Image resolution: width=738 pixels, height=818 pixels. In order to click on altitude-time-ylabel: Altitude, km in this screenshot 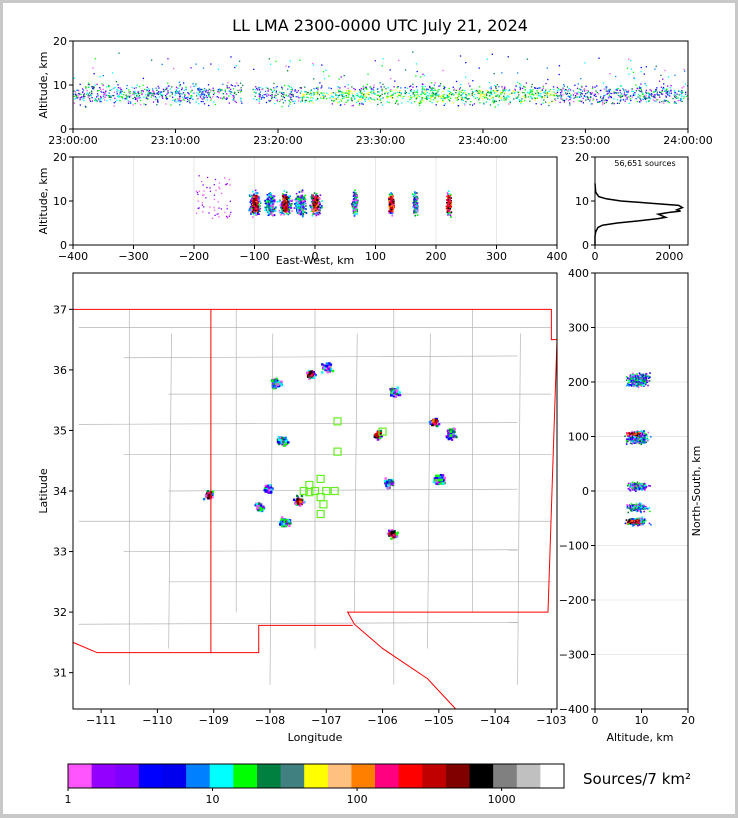, I will do `click(43, 84)`.